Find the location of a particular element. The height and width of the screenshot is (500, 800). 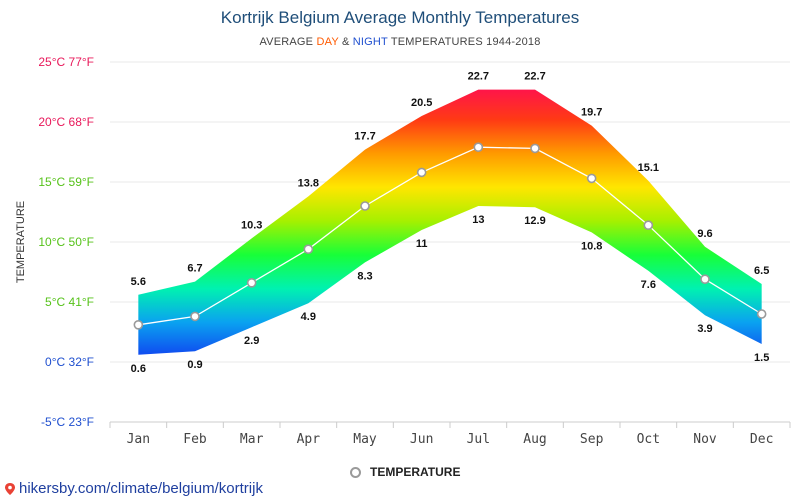

subtitle-day: DAY is located at coordinates (327, 42).